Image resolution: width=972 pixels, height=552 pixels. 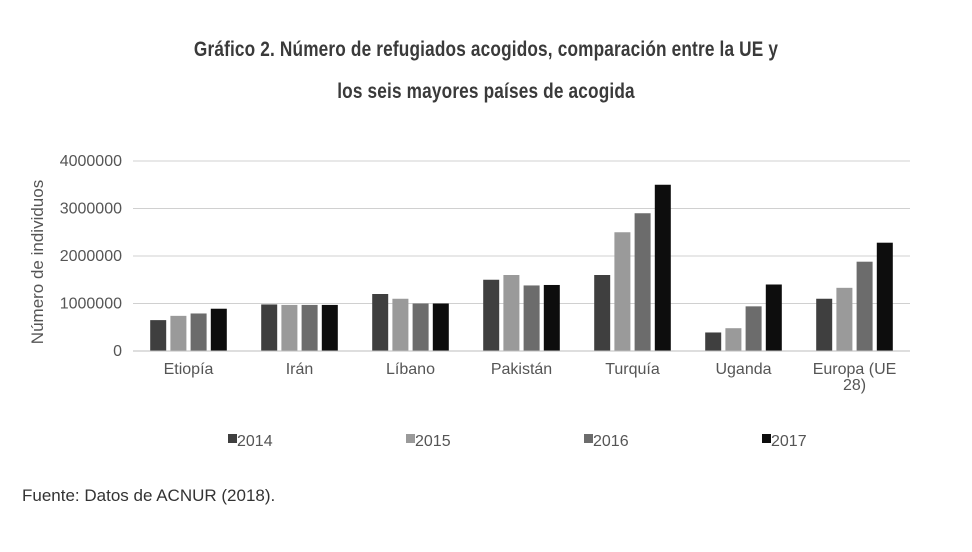 I want to click on y-axis-ticks: 0 1000000 2000000 3000000 4000000, so click(x=91, y=256).